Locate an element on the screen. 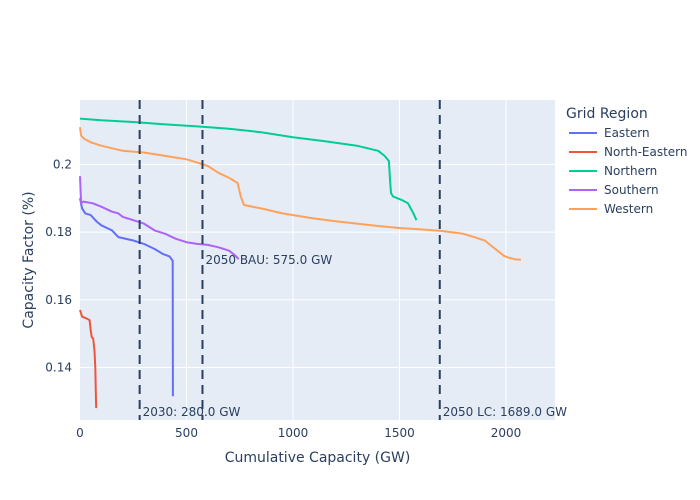  y-axis-title: Capacity Factor (%) is located at coordinates (29, 259).